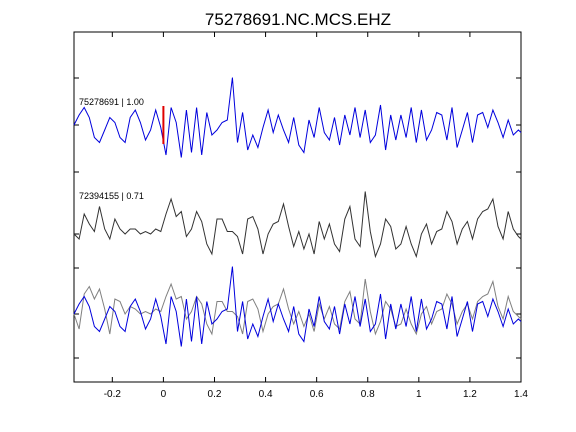  I want to click on trace-overlay-grey, so click(297, 307).